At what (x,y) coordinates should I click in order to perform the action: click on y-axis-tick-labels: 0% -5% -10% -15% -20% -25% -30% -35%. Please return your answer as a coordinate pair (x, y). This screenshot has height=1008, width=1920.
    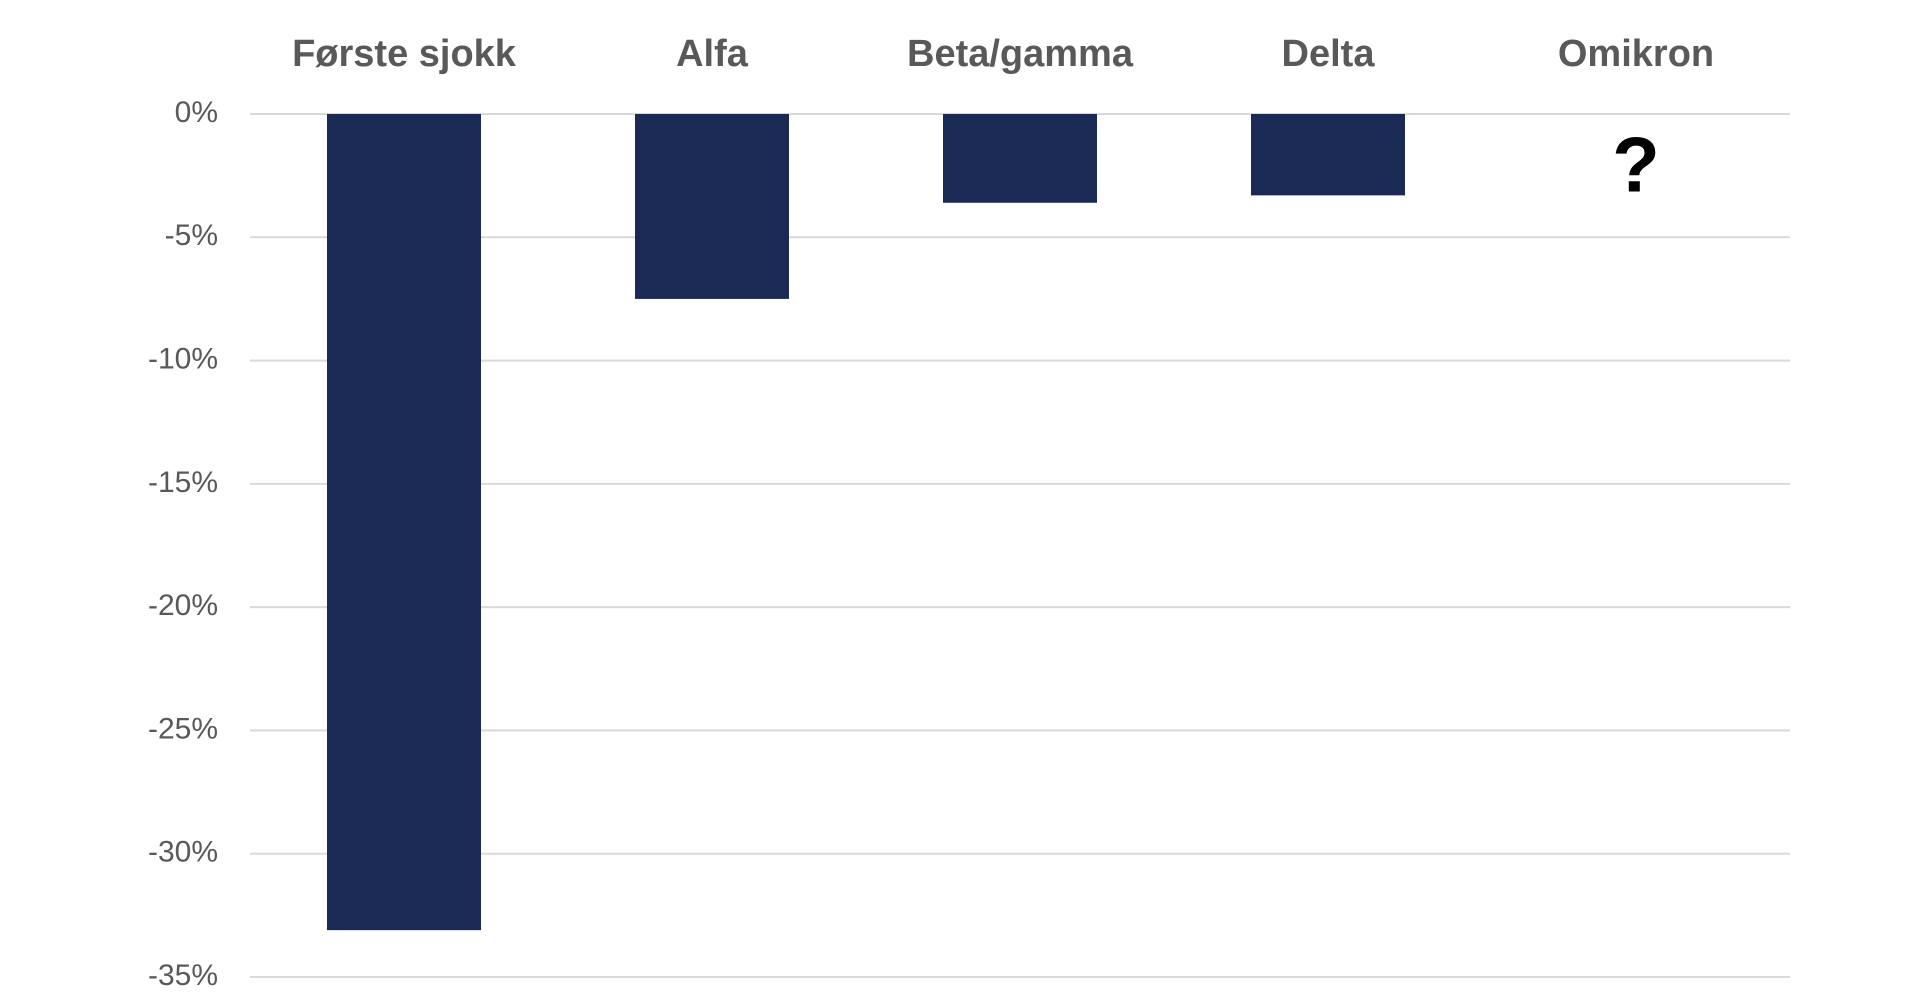
    Looking at the image, I should click on (183, 544).